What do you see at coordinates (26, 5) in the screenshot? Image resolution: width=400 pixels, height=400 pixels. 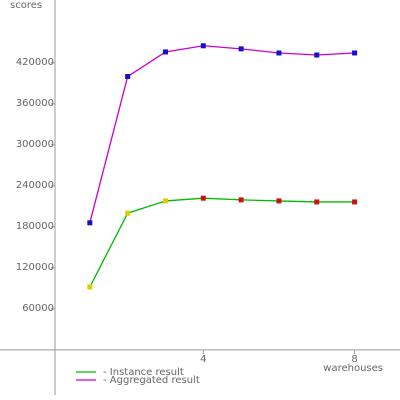 I see `y-axis-label: scores` at bounding box center [26, 5].